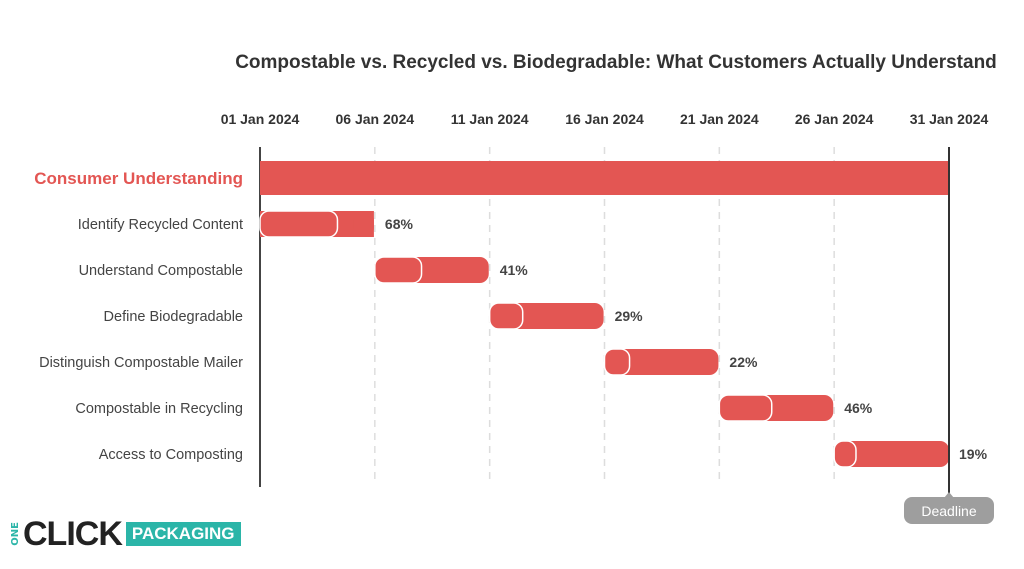 The height and width of the screenshot is (569, 1024). Describe the element at coordinates (160, 225) in the screenshot. I see `task-label: Identify Recycled Content` at that location.